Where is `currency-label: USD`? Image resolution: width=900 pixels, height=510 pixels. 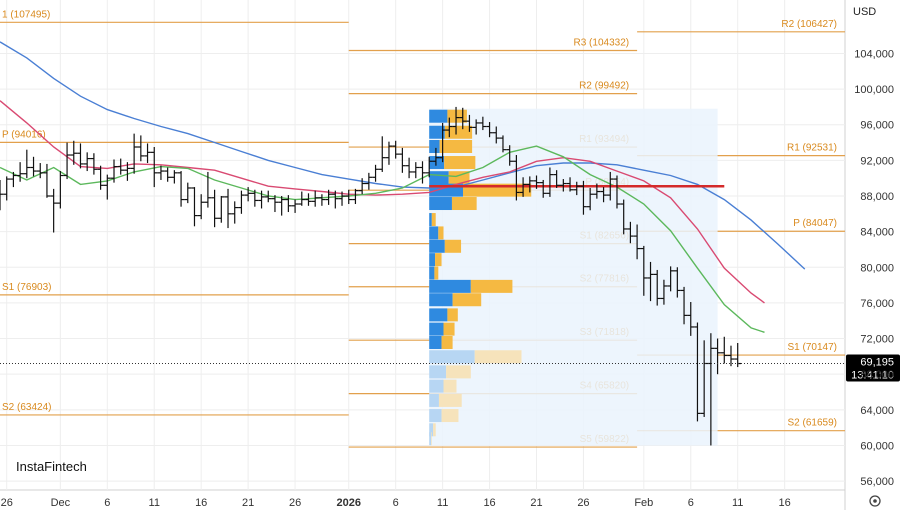
currency-label: USD is located at coordinates (864, 12).